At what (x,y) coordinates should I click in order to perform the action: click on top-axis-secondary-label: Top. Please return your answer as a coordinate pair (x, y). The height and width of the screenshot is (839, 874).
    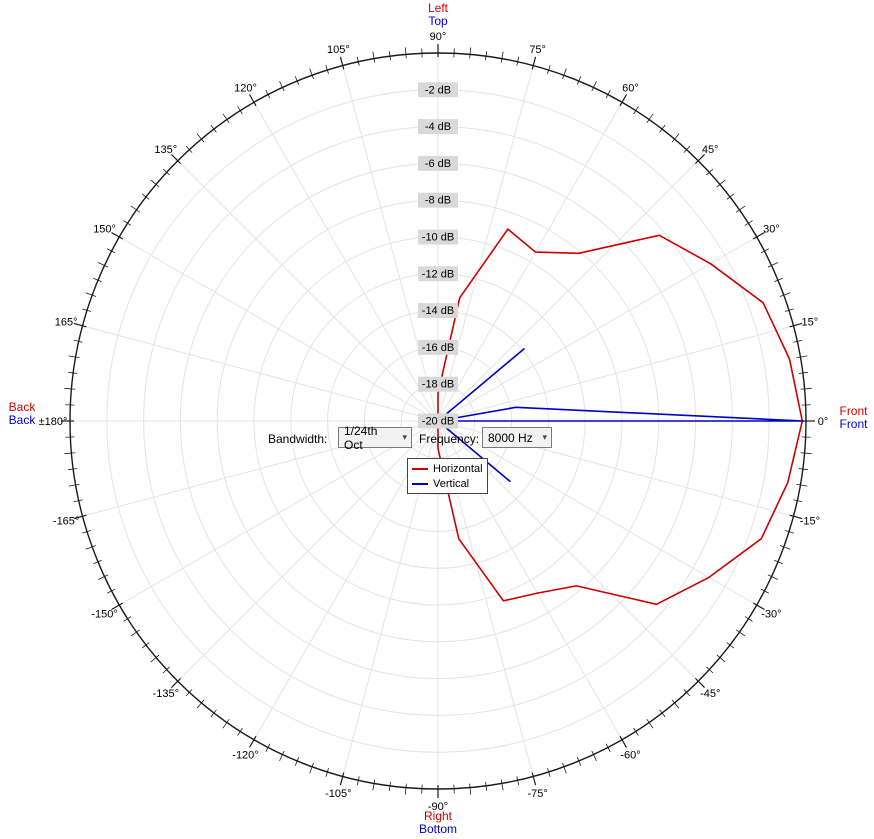
    Looking at the image, I should click on (438, 21).